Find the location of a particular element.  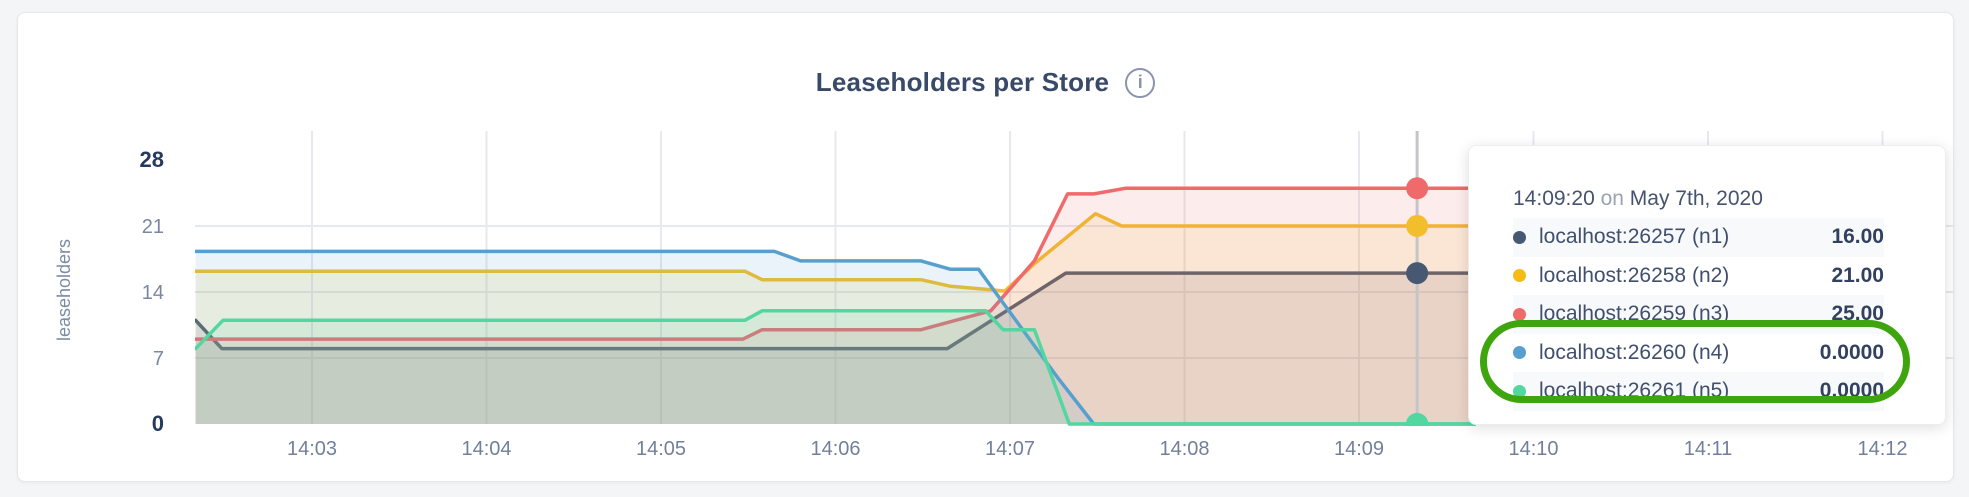

hover-dot-n1 is located at coordinates (1417, 273).